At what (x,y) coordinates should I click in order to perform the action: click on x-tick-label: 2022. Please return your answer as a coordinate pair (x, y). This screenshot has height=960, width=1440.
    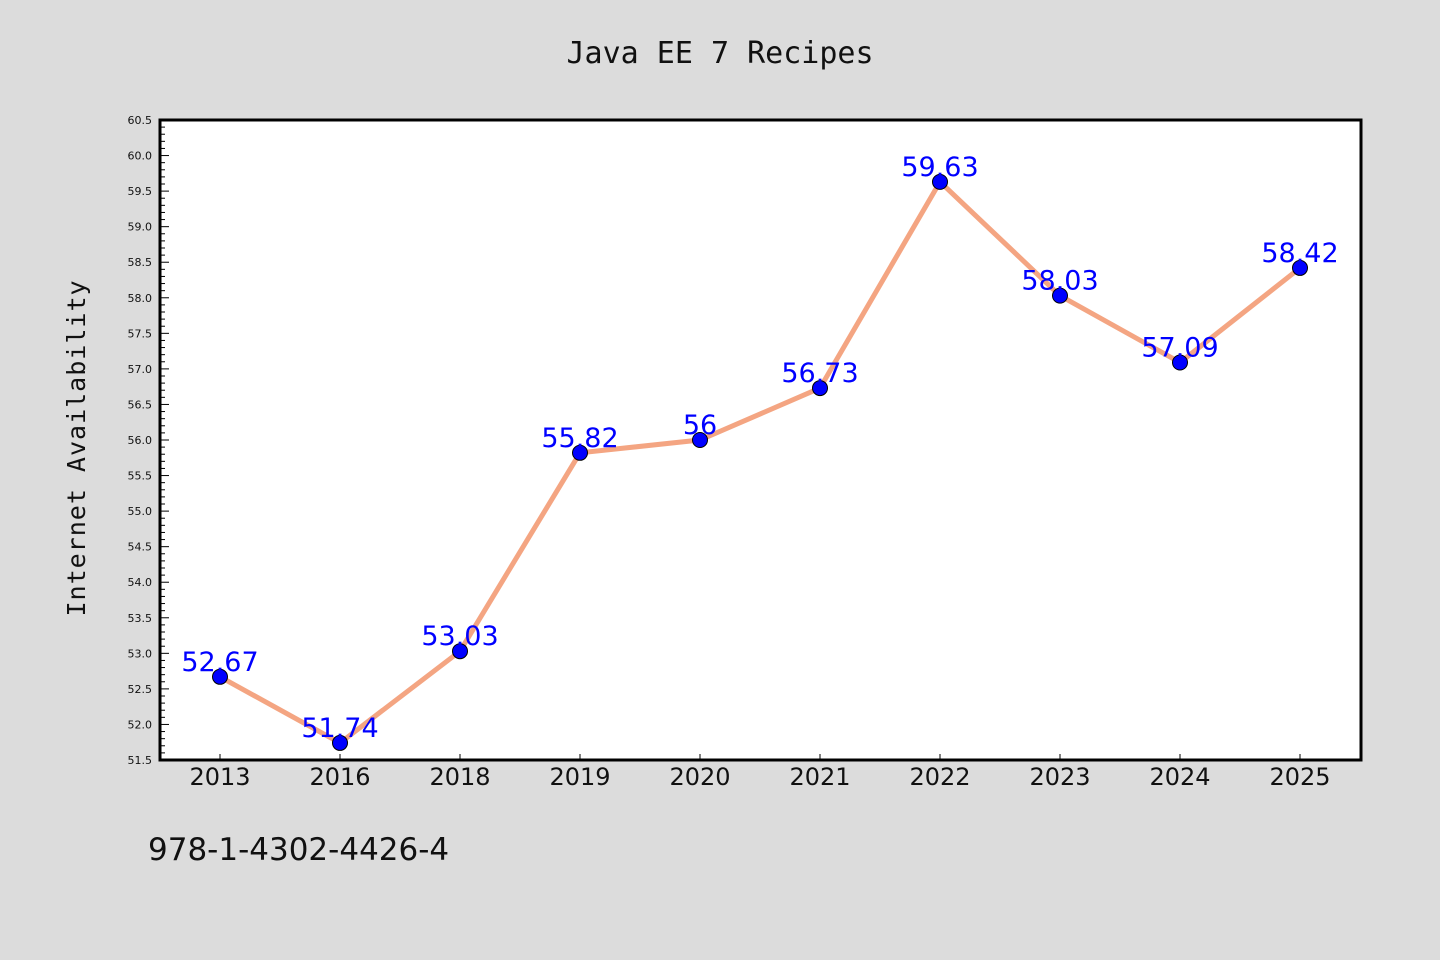
    Looking at the image, I should click on (939, 777).